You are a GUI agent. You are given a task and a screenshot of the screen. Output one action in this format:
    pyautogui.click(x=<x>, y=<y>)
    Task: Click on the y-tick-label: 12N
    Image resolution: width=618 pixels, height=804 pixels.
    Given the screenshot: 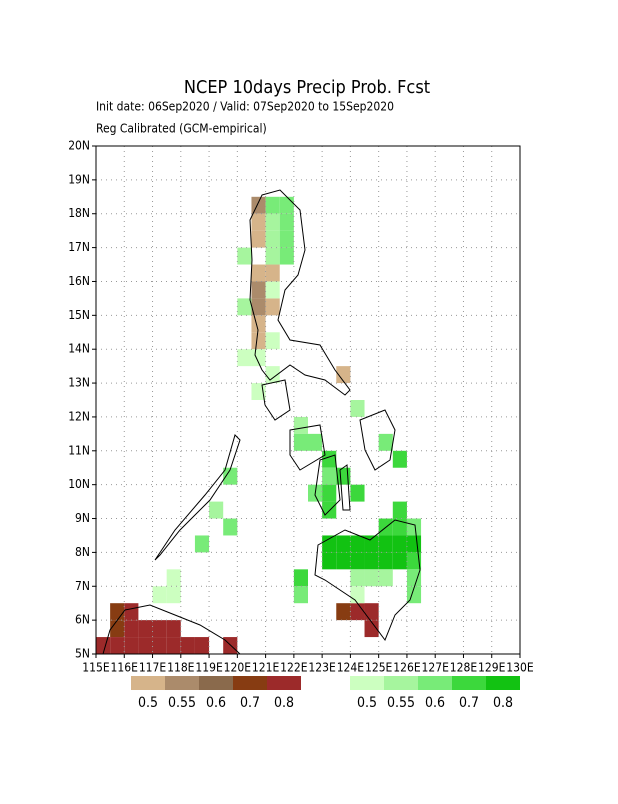 What is the action you would take?
    pyautogui.click(x=79, y=416)
    